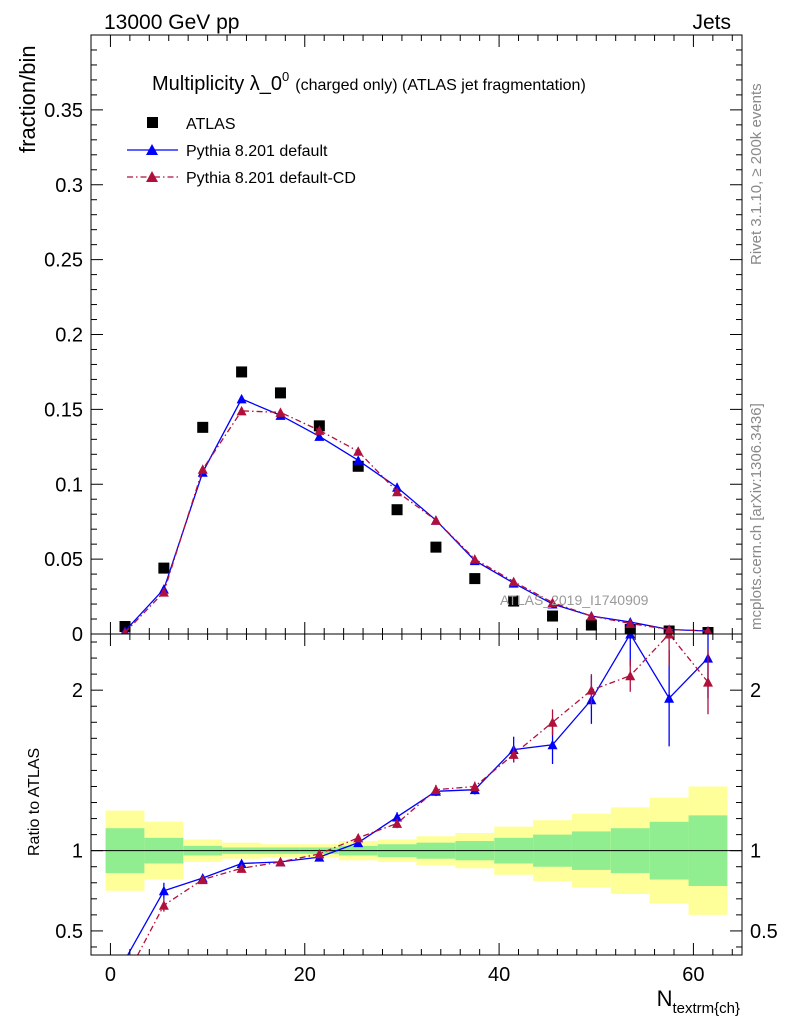 This screenshot has width=786, height=1024. What do you see at coordinates (152, 122) in the screenshot?
I see `legend-marker-atlas` at bounding box center [152, 122].